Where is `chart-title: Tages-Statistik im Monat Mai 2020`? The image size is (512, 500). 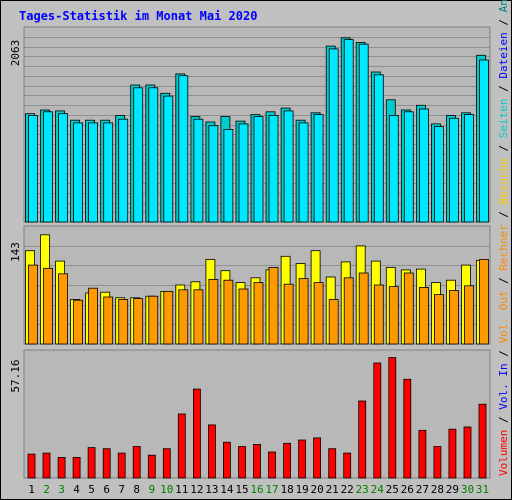
chart-title: Tages-Statistik im Monat Mai 2020 is located at coordinates (138, 16).